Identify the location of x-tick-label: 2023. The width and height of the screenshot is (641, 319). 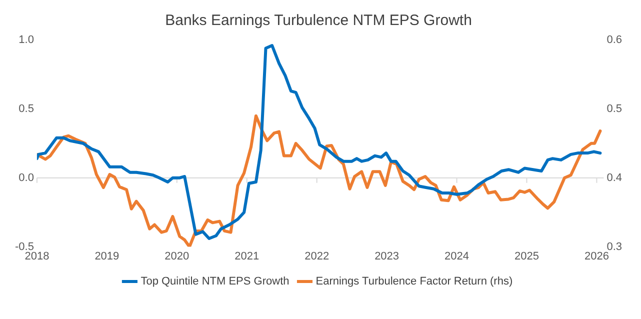
(387, 256).